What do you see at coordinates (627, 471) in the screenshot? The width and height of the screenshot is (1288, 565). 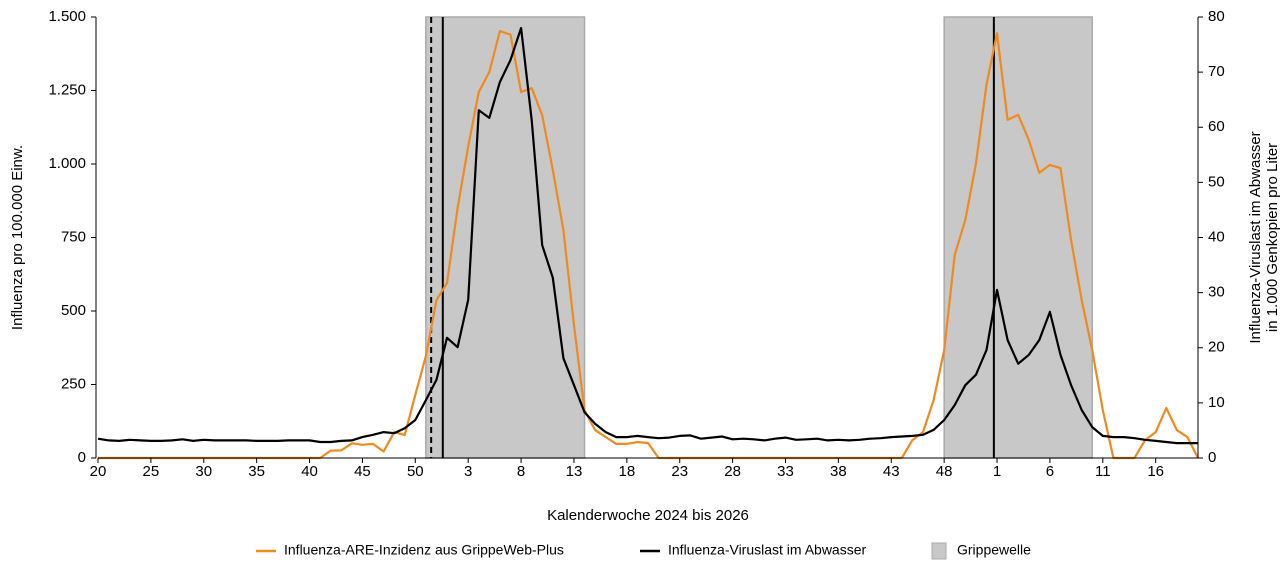 I see `x-tick-label: 18` at bounding box center [627, 471].